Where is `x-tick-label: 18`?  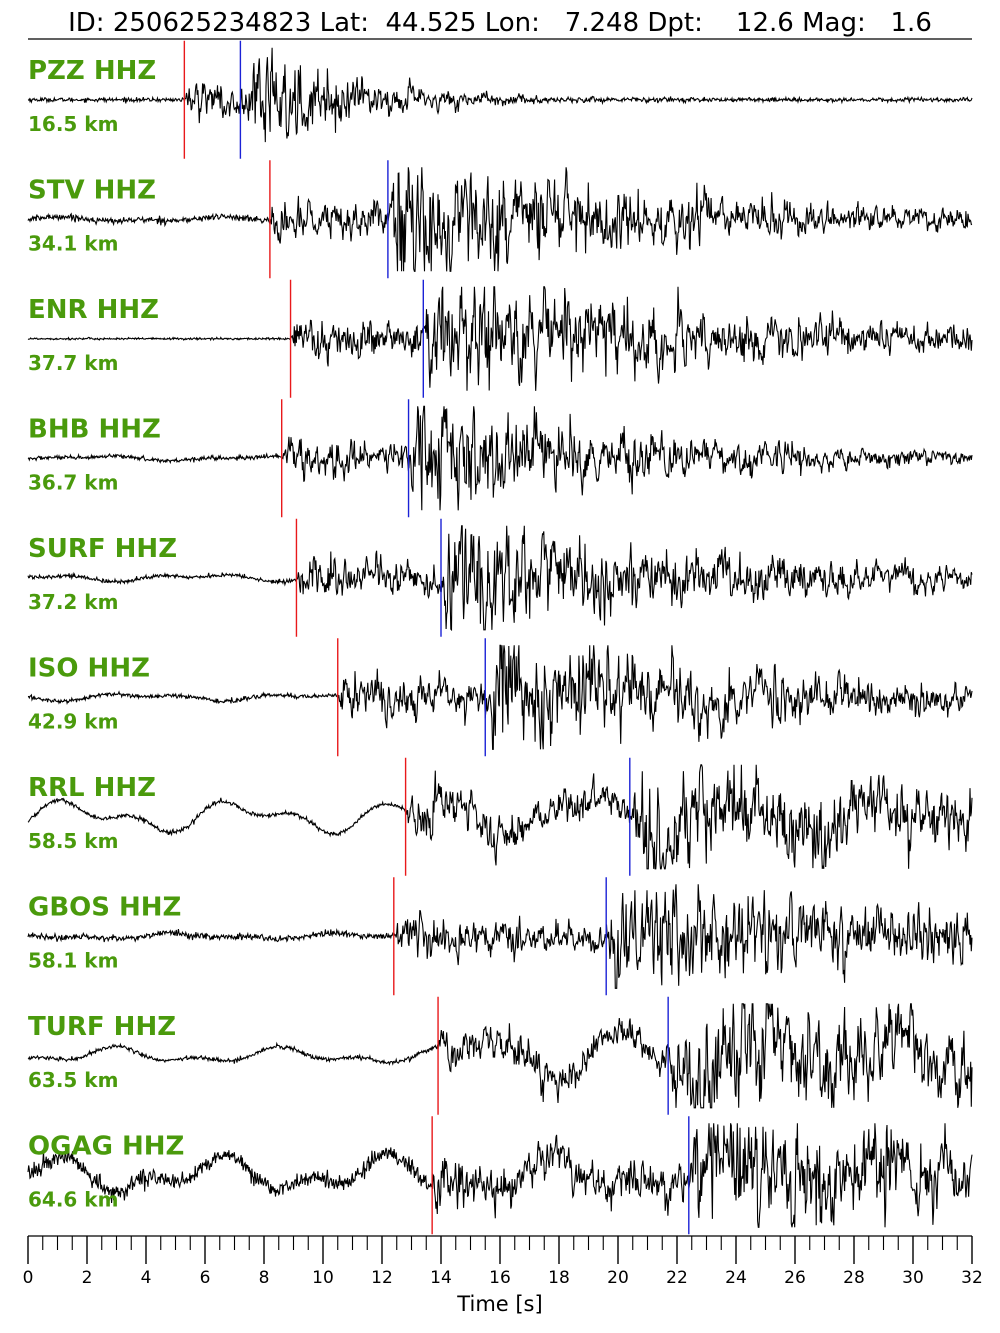 x-tick-label: 18 is located at coordinates (559, 1278).